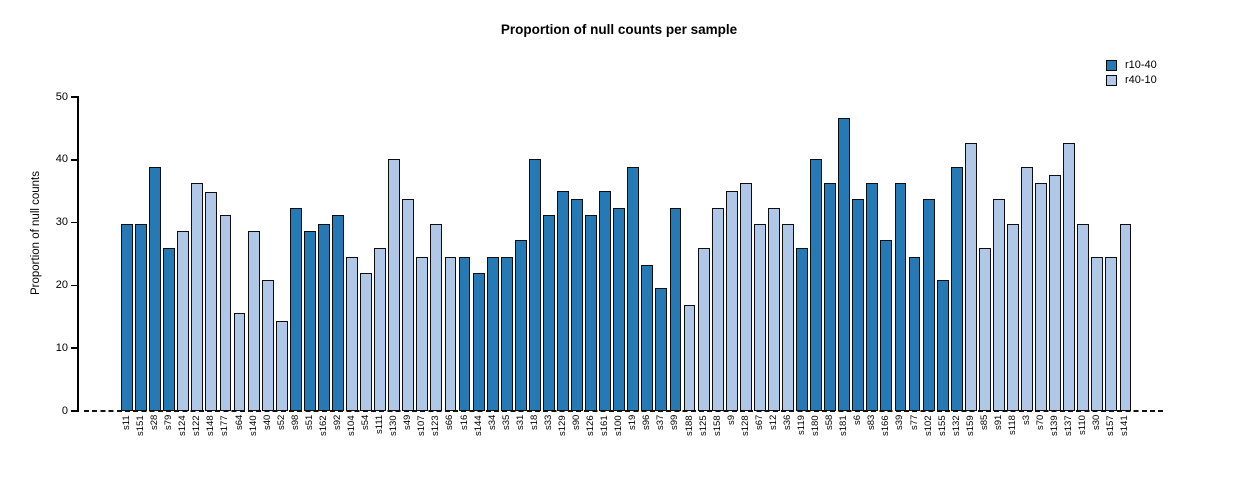  I want to click on x-label-cell: s31, so click(521, 446).